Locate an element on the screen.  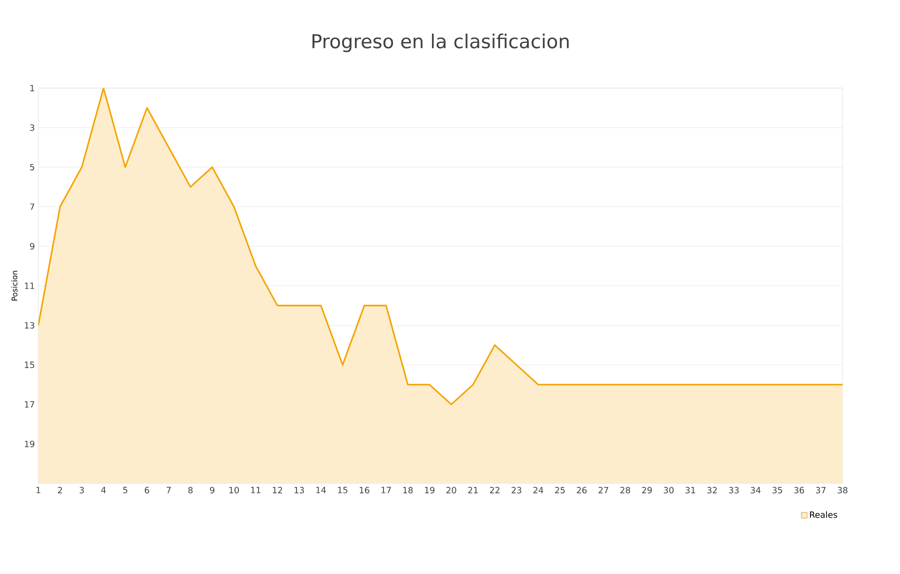
y-tick-label: 15 is located at coordinates (29, 364).